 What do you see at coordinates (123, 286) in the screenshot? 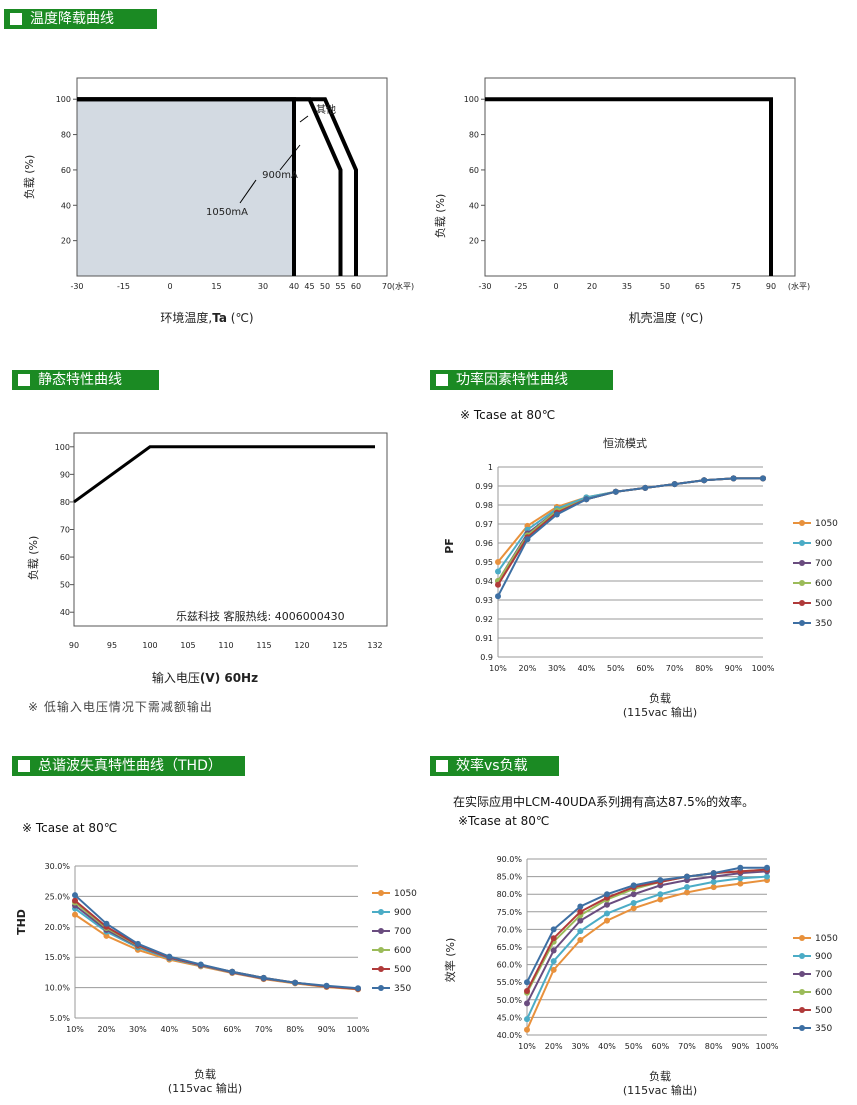
I see `x-tick-label: -15` at bounding box center [123, 286].